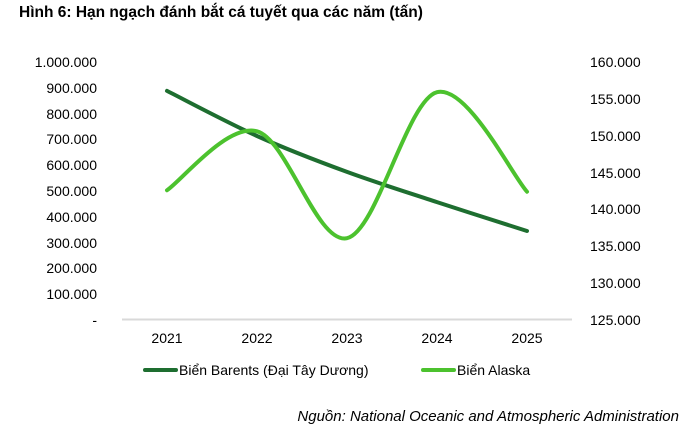 Image resolution: width=690 pixels, height=431 pixels. I want to click on x-axis-tick-label: 2023, so click(347, 338).